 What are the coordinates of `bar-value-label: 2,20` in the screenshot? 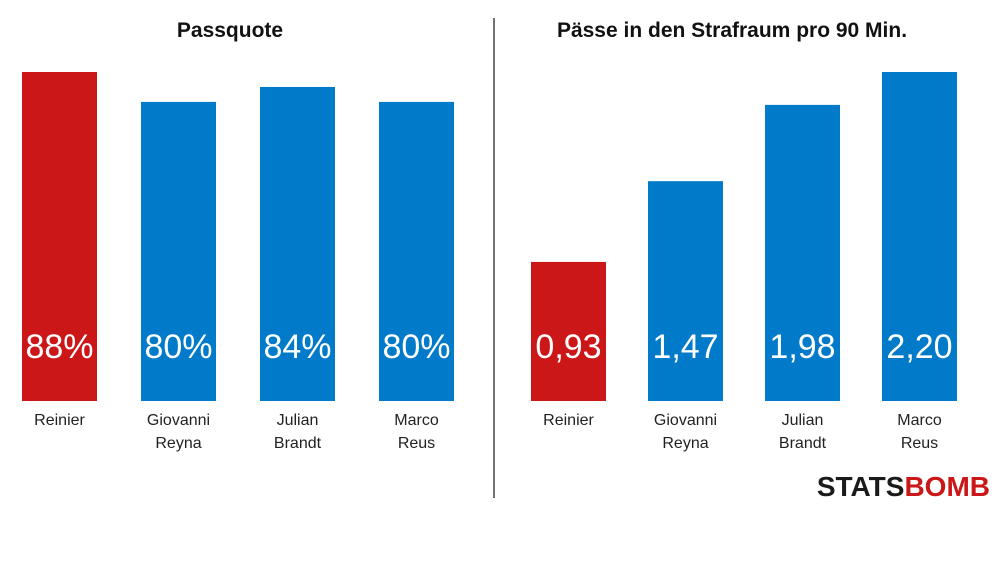 It's located at (919, 347).